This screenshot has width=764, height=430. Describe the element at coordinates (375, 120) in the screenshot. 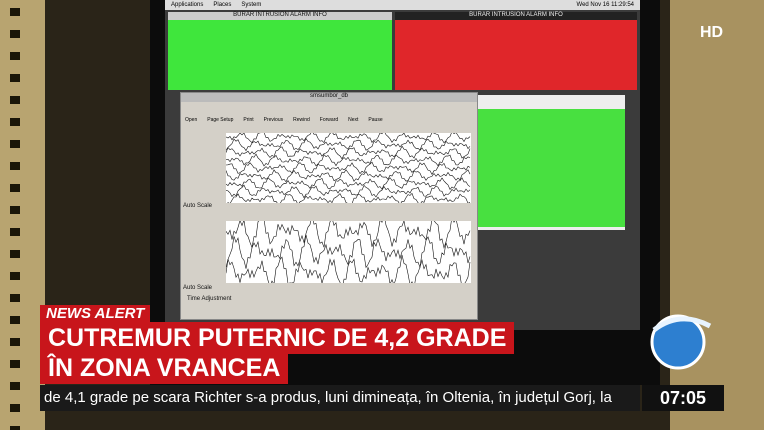

I see `toolbar-button: Pause` at that location.